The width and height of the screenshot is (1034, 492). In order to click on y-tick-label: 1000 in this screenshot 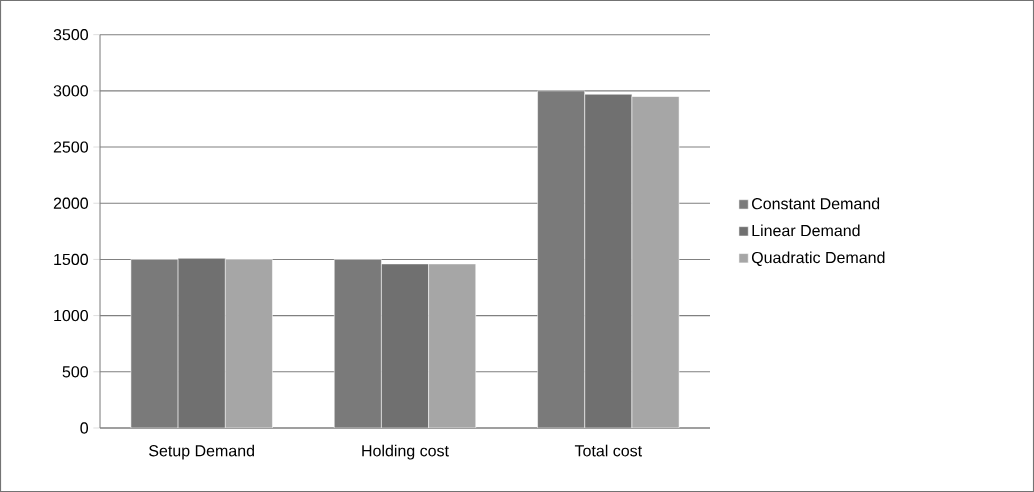, I will do `click(71, 315)`.